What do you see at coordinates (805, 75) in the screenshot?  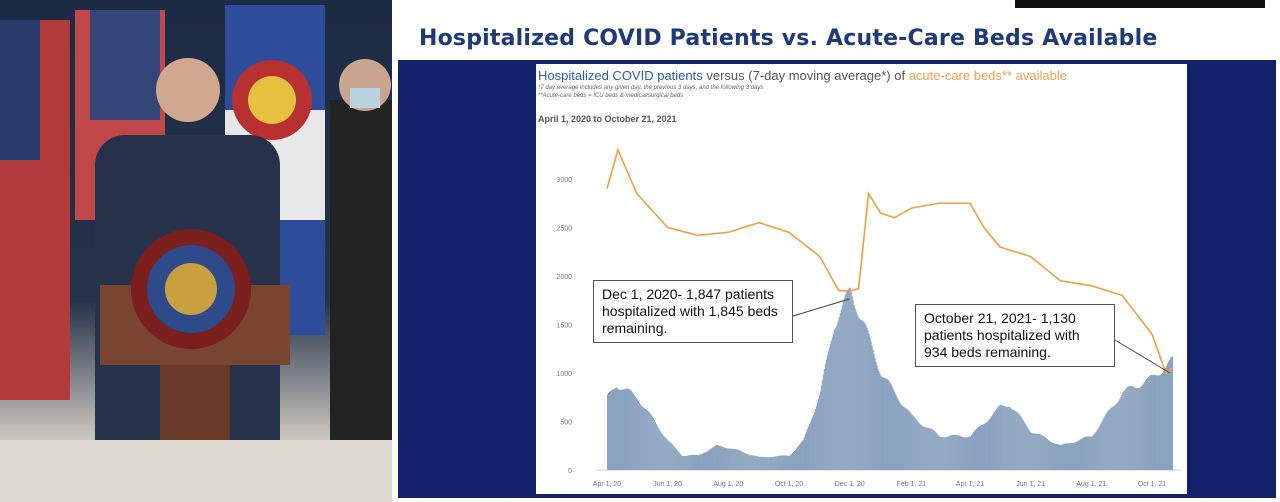 I see `title-mid: versus (7-day moving average*) of` at bounding box center [805, 75].